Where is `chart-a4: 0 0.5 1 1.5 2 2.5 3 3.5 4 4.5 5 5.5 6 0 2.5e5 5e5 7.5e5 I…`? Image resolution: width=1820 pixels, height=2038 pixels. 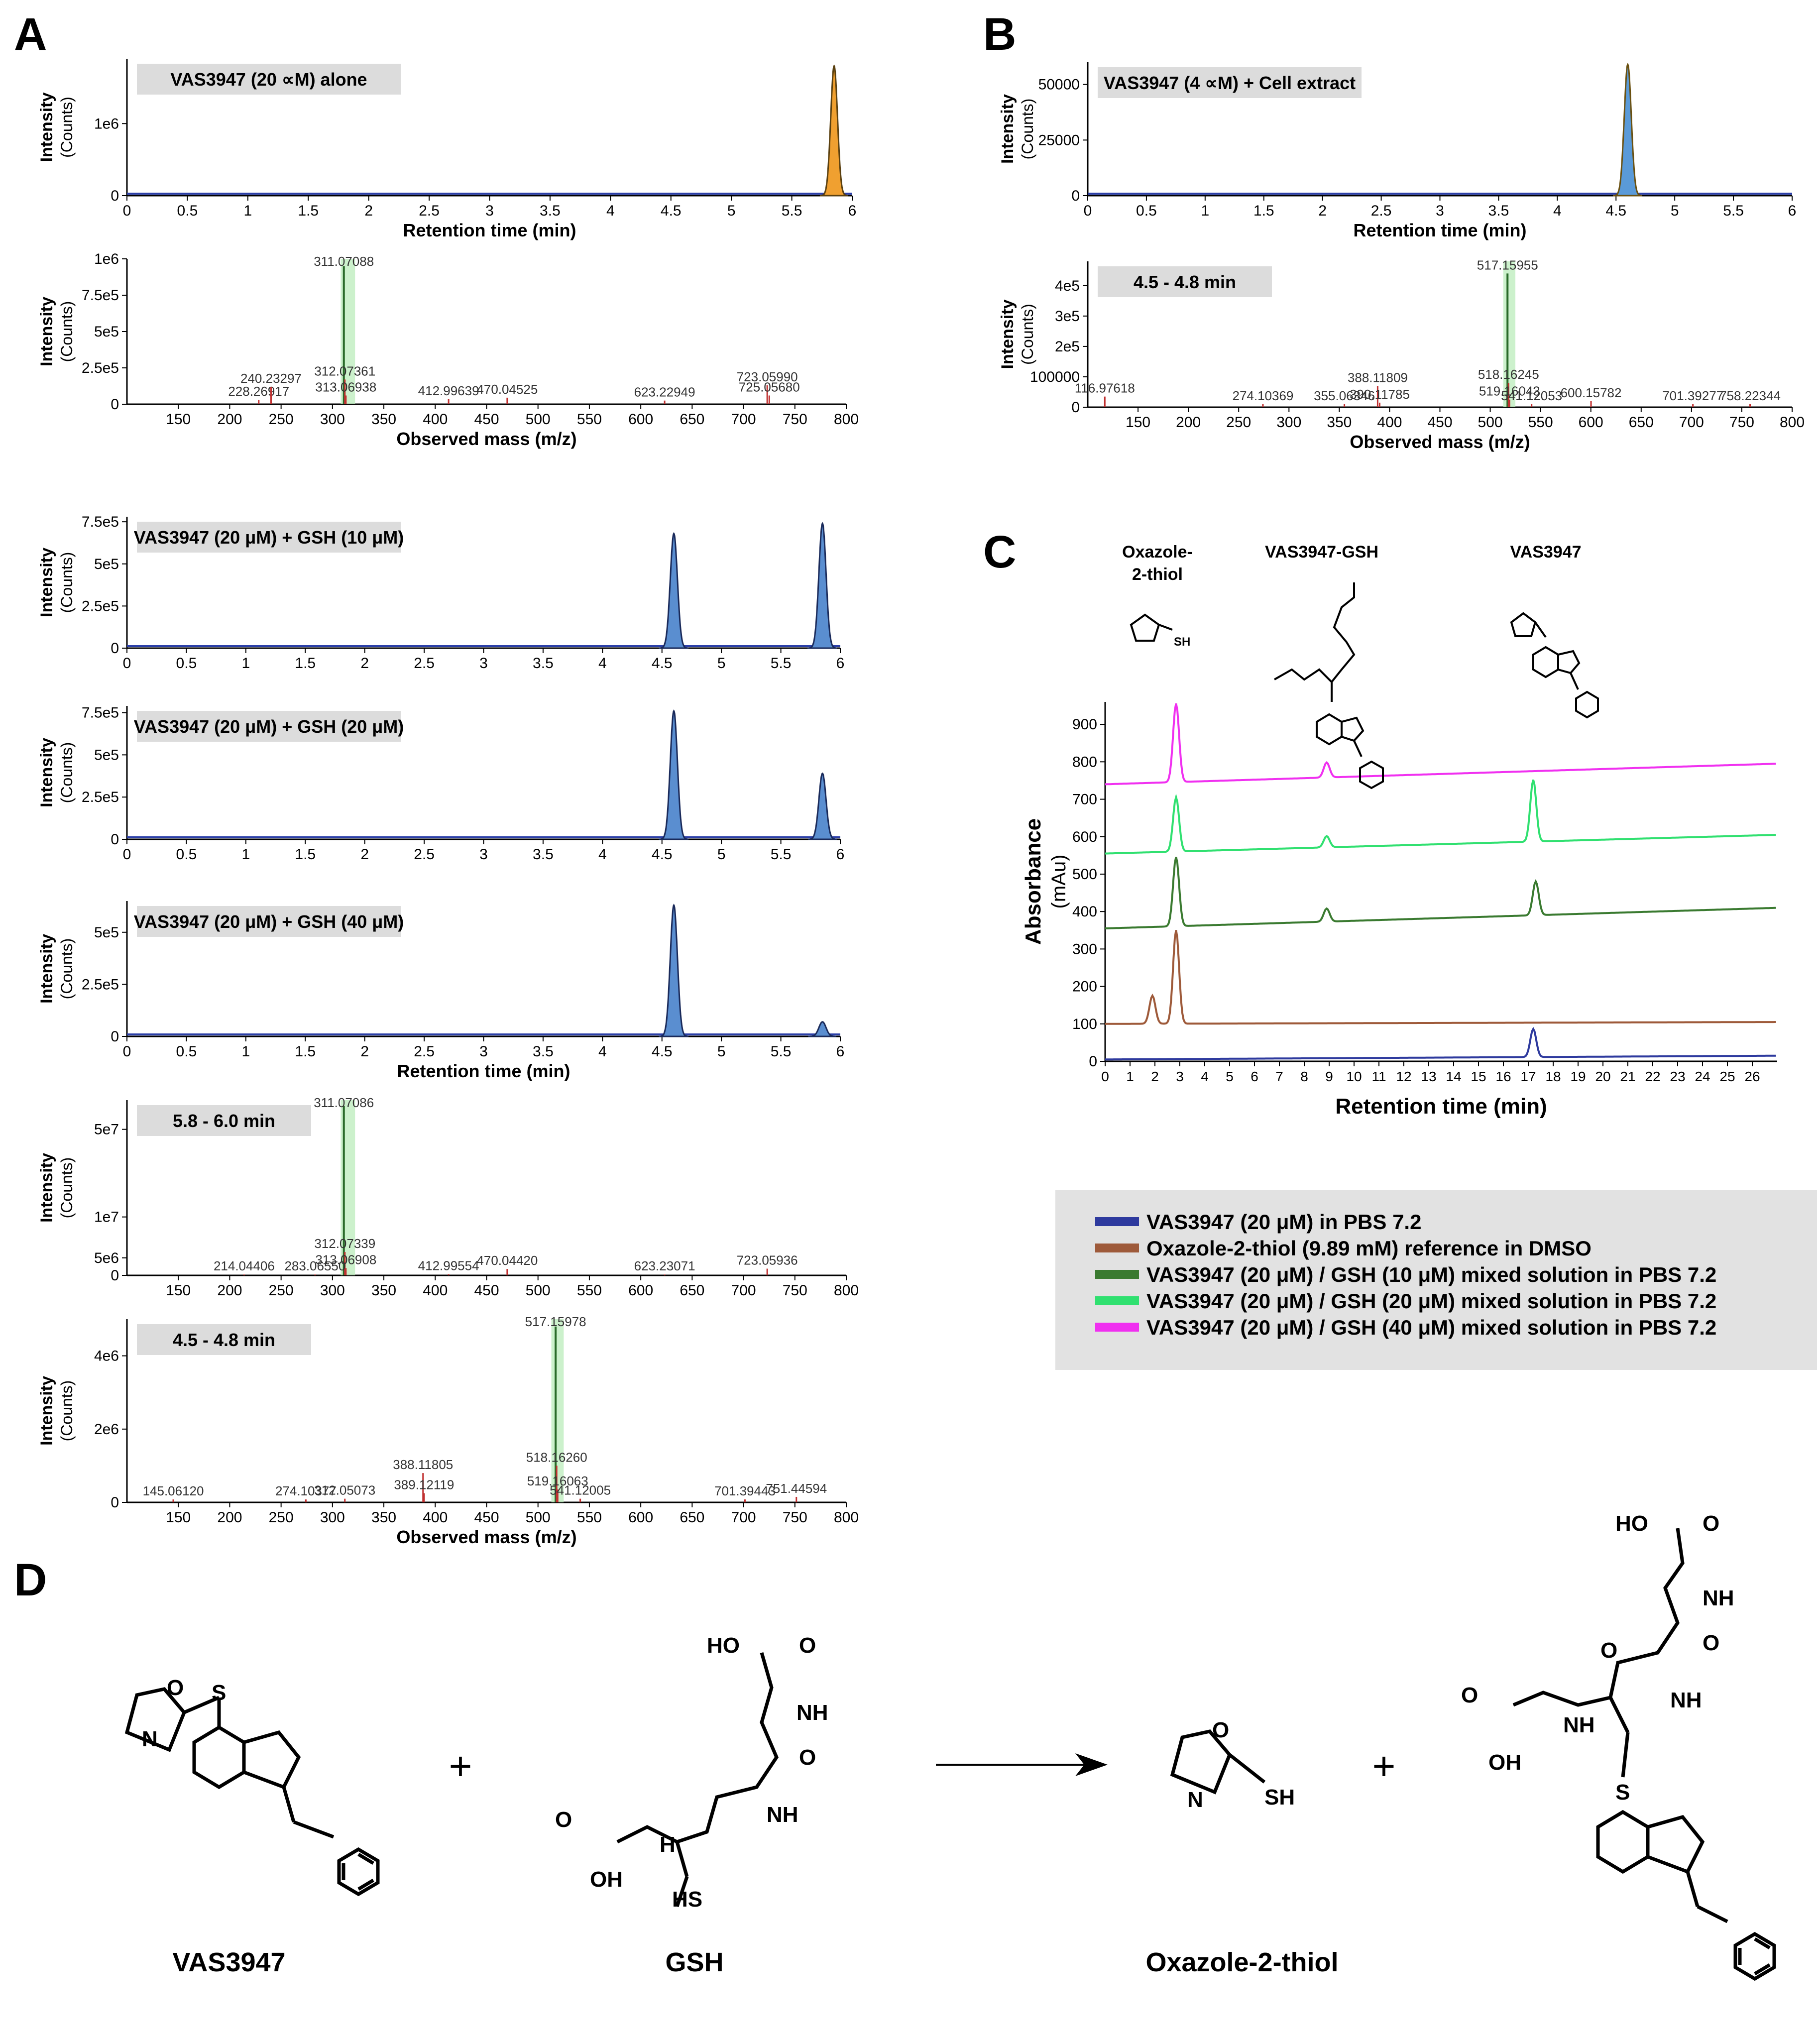
chart-a4: 0 0.5 1 1.5 2 2.5 3 3.5 4 4.5 5 5.5 6 0 2.5e5 5e5 7.5e5 I… is located at coordinates (440, 784).